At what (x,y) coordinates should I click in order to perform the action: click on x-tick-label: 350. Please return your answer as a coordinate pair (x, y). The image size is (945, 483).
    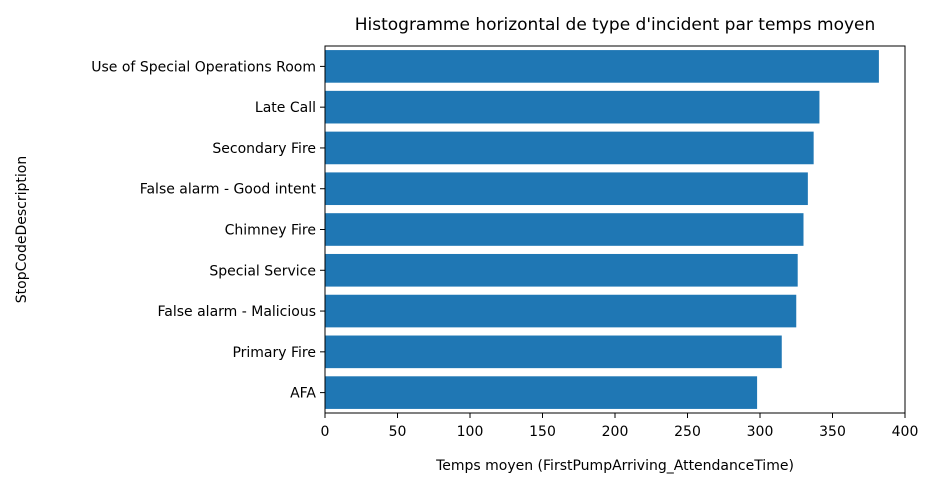
    Looking at the image, I should click on (832, 432).